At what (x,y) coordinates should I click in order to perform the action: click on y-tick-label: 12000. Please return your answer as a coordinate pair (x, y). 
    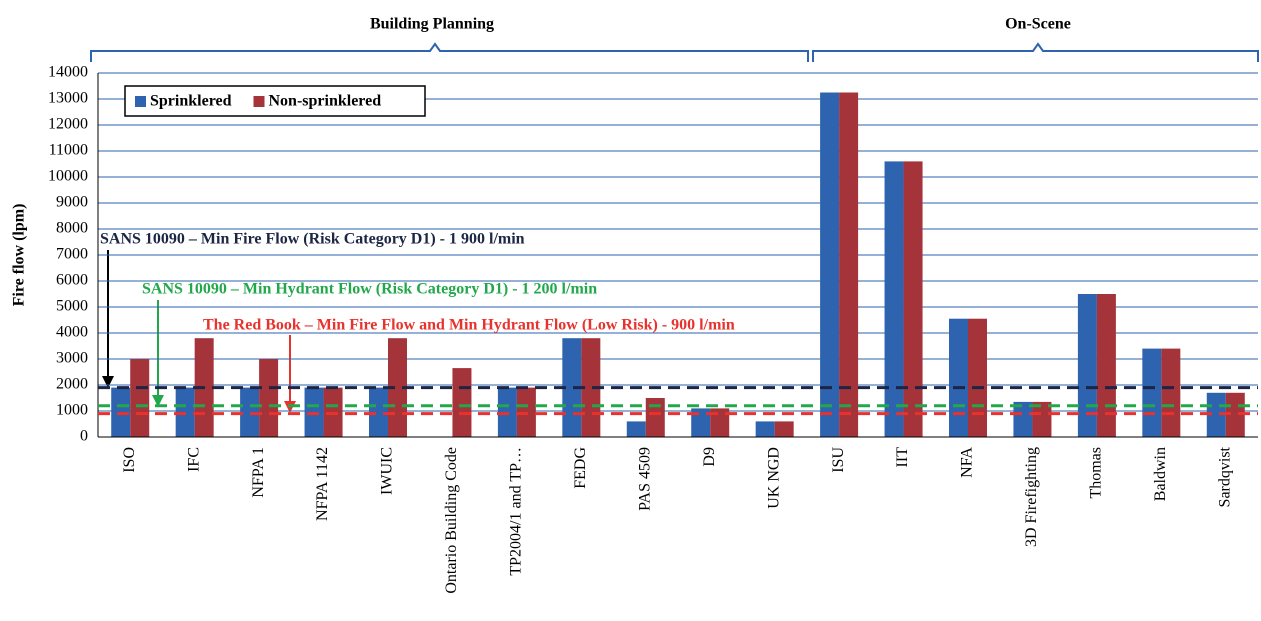
    Looking at the image, I should click on (68, 124).